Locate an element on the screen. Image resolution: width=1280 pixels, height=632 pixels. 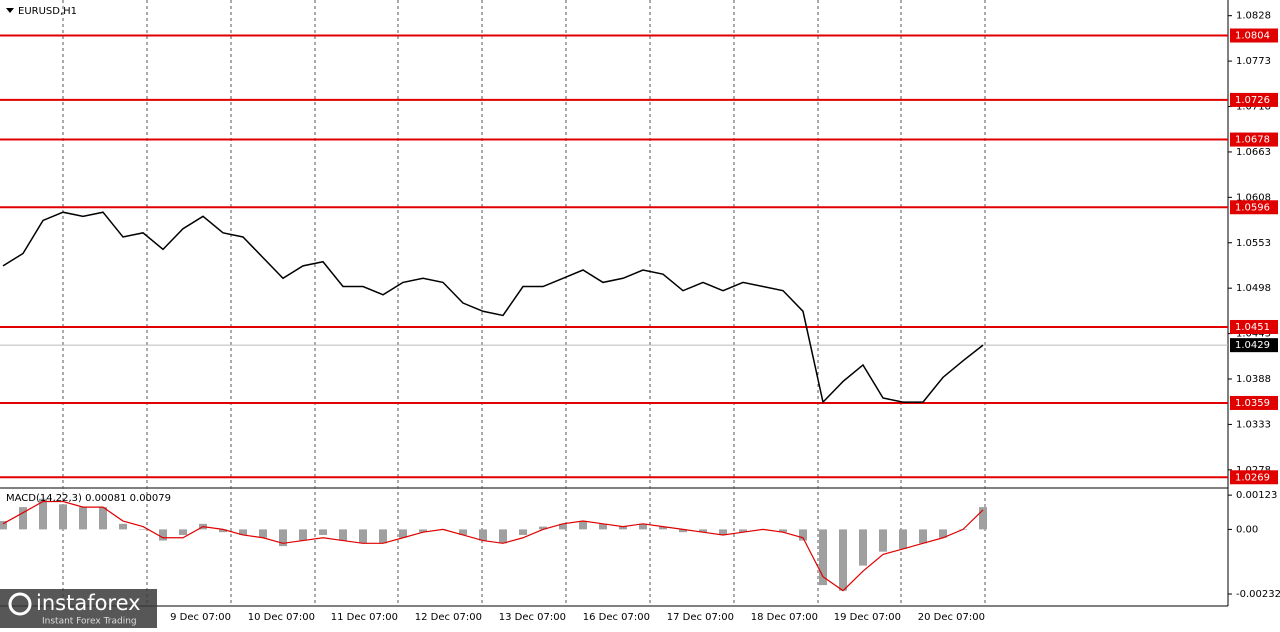
y-tick-label: 1.0663 is located at coordinates (1253, 152).